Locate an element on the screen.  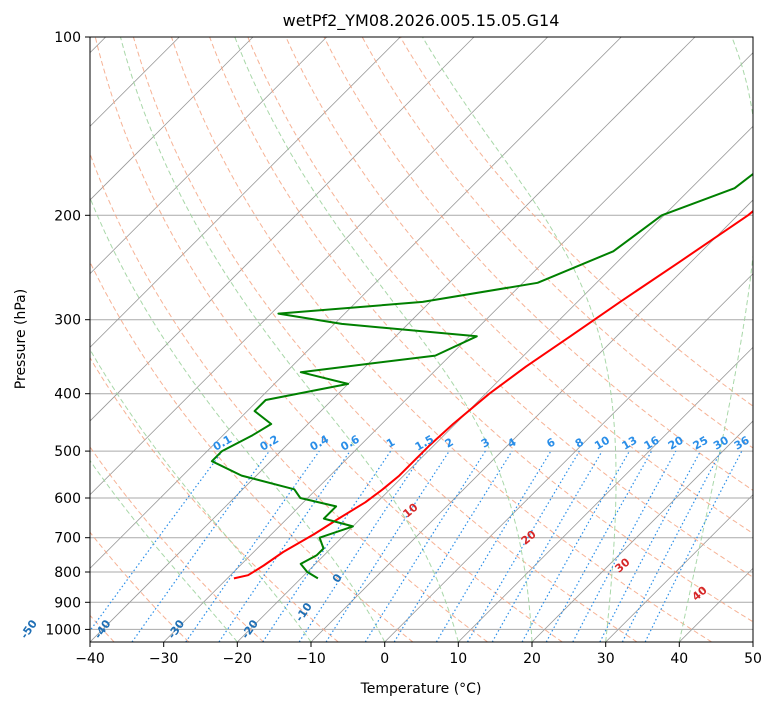
isotherm--100 is located at coordinates (172, 119).